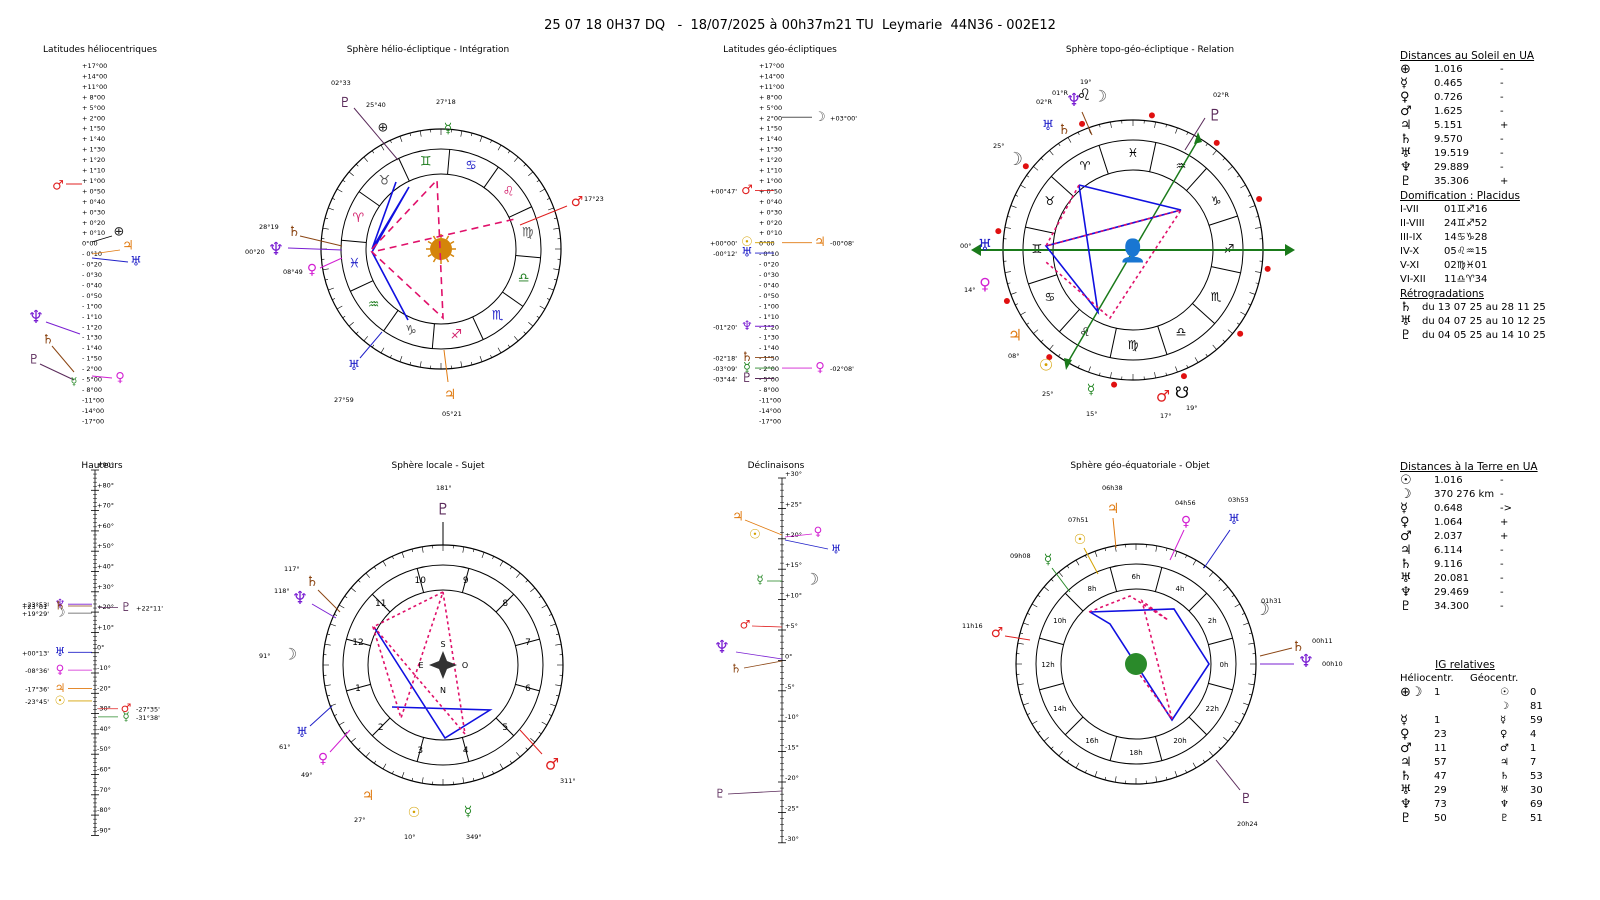 The image size is (1600, 900). Describe the element at coordinates (92, 265) in the screenshot. I see `helio-lat-tick-label: - 0°20` at that location.